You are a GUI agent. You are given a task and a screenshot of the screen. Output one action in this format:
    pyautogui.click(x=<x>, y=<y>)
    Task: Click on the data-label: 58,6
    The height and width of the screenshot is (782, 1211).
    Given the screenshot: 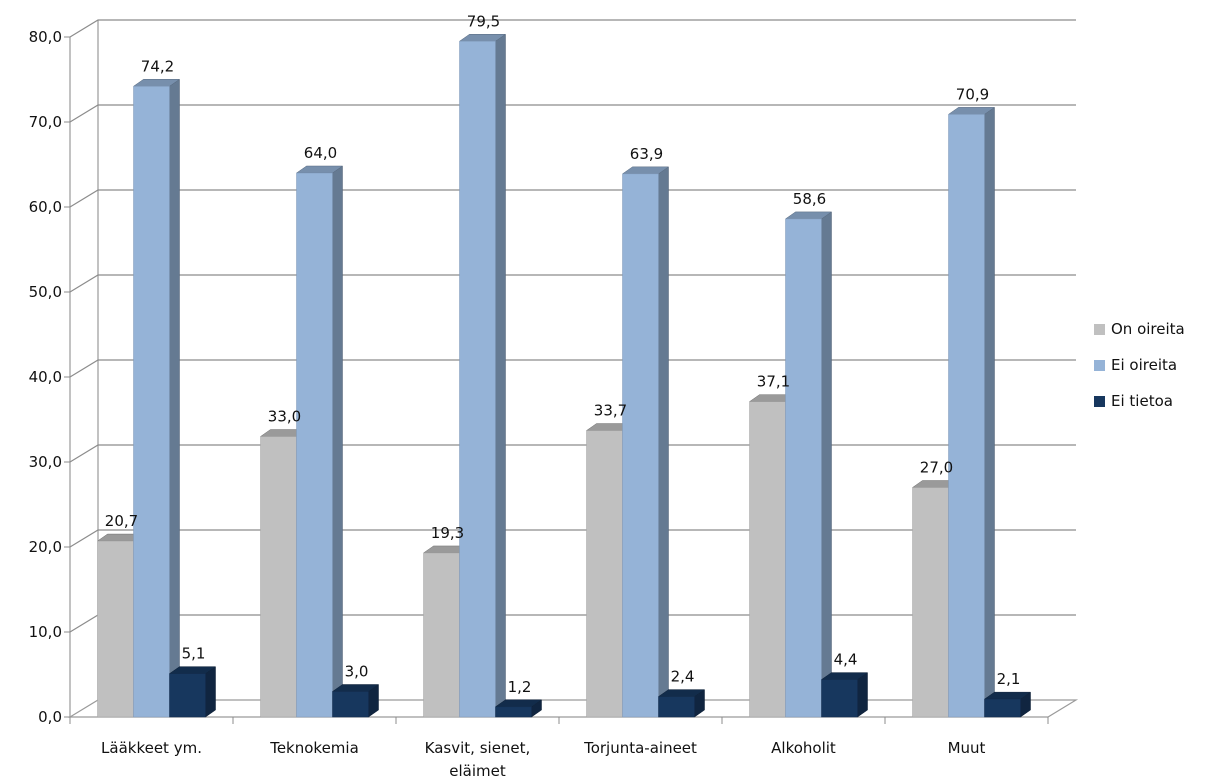 What is the action you would take?
    pyautogui.click(x=809, y=199)
    